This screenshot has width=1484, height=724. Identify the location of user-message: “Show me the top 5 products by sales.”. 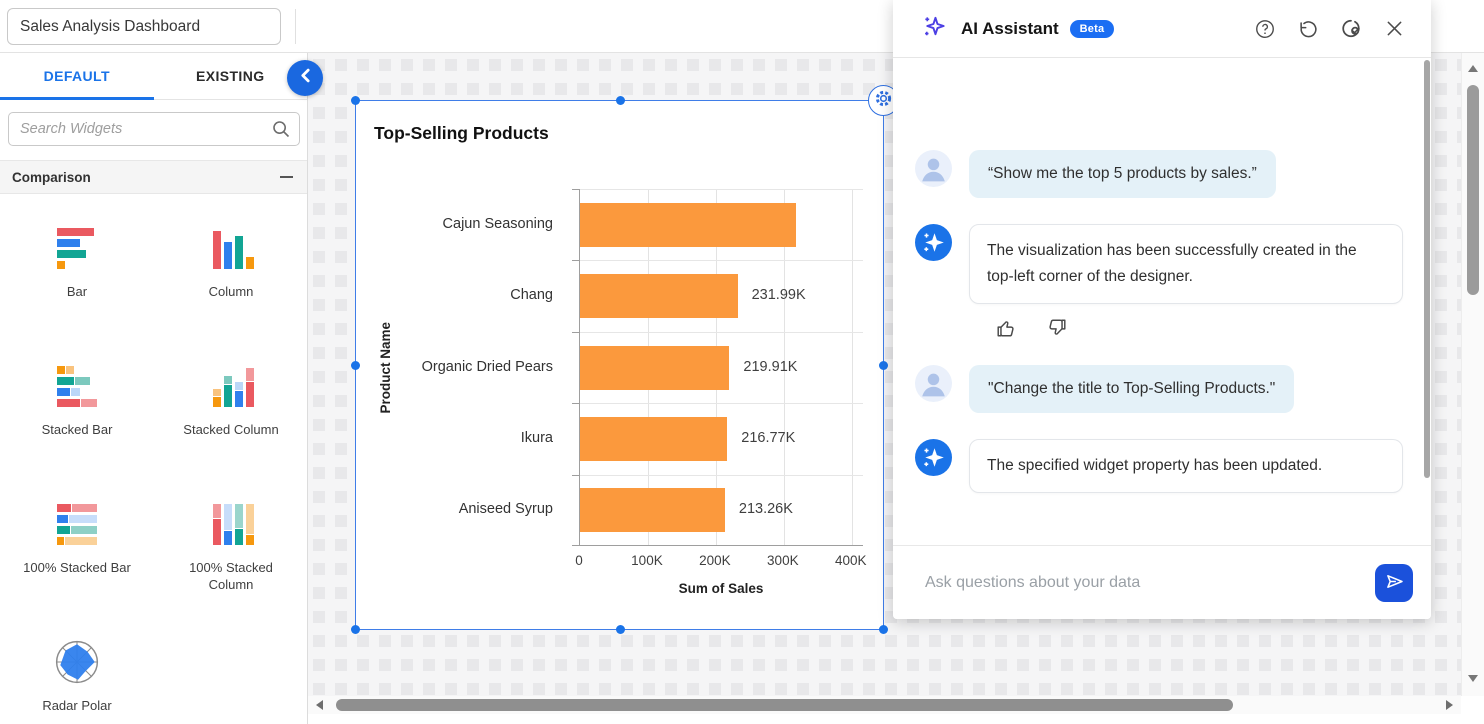
(1162, 174).